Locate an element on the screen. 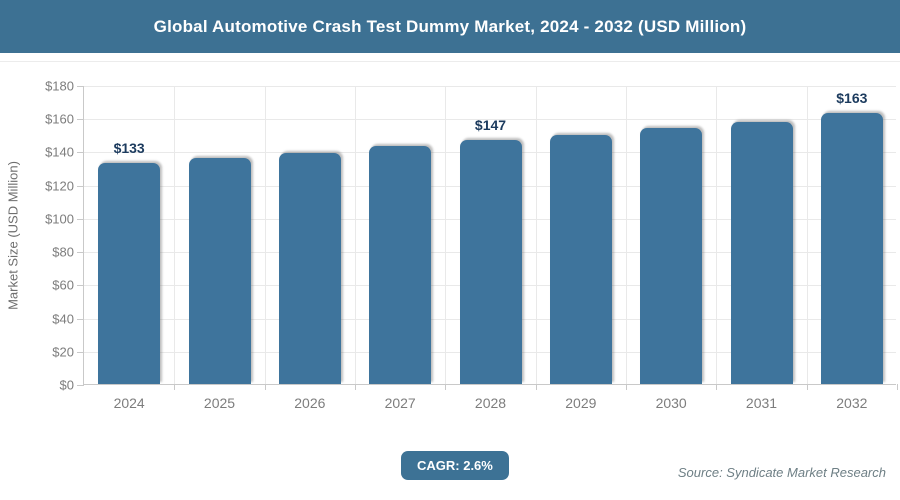  bar-value-label: $133 is located at coordinates (129, 148).